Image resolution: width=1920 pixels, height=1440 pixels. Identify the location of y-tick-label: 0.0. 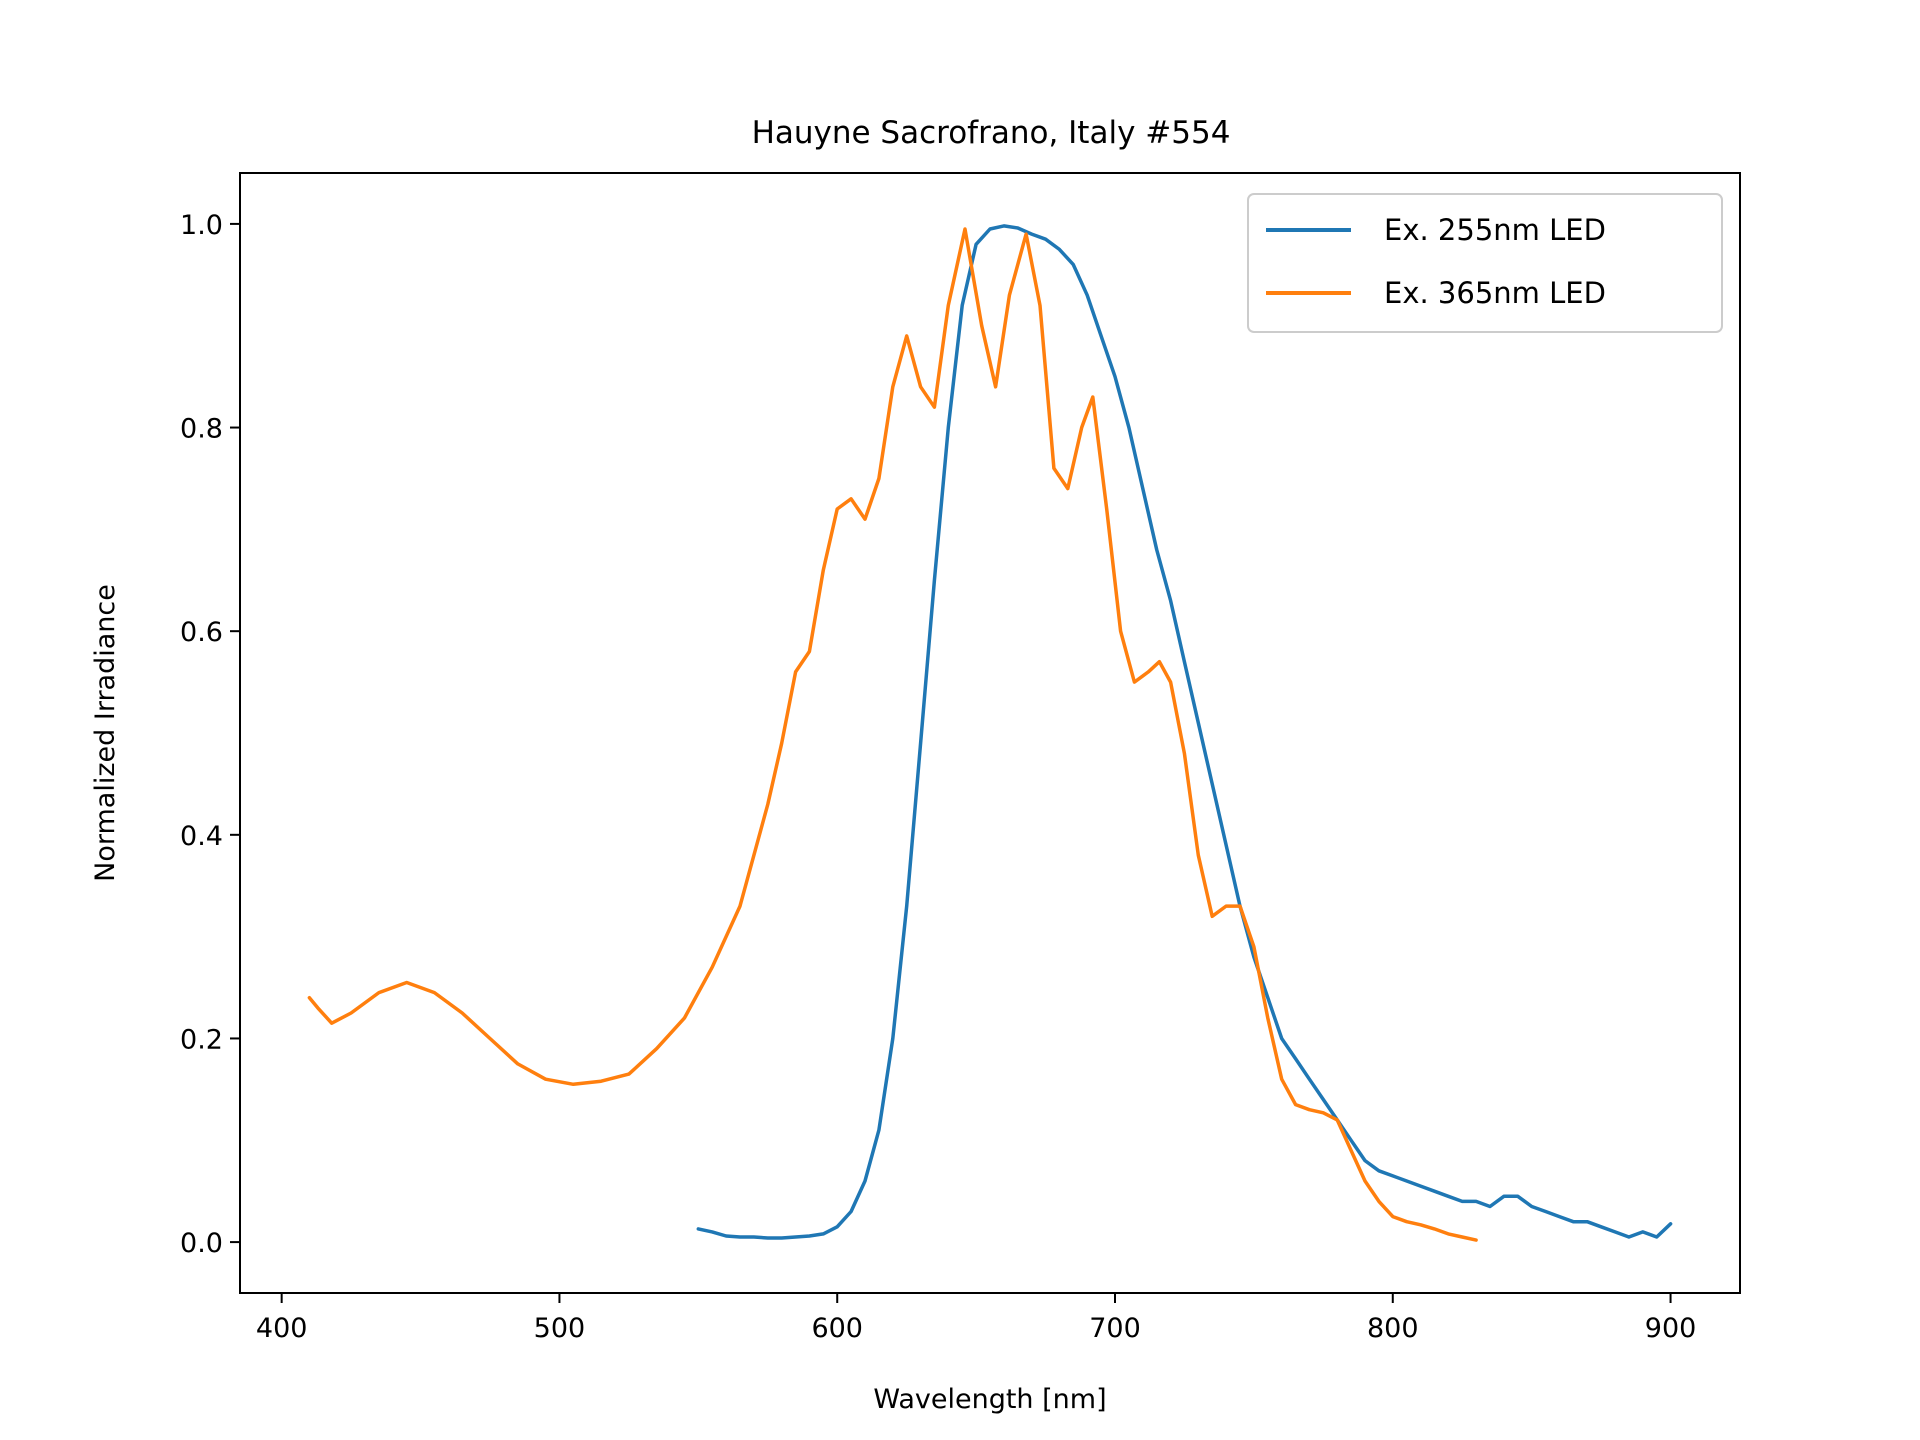
(201, 1243).